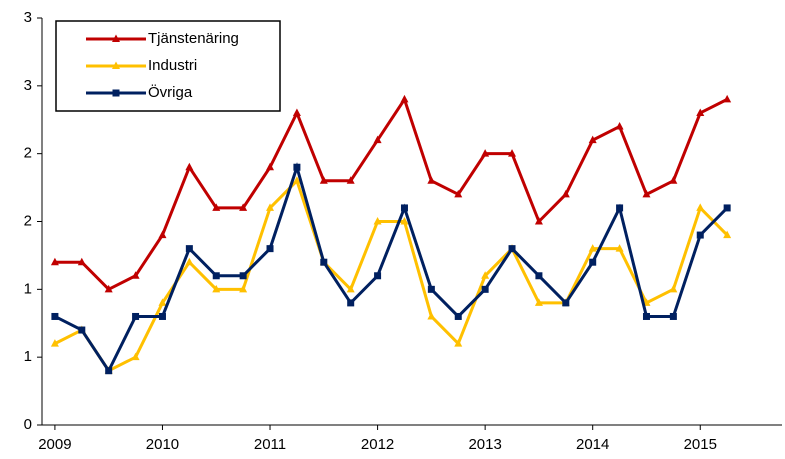 This screenshot has height=459, width=785. Describe the element at coordinates (162, 444) in the screenshot. I see `x-tick-label: 2010` at that location.